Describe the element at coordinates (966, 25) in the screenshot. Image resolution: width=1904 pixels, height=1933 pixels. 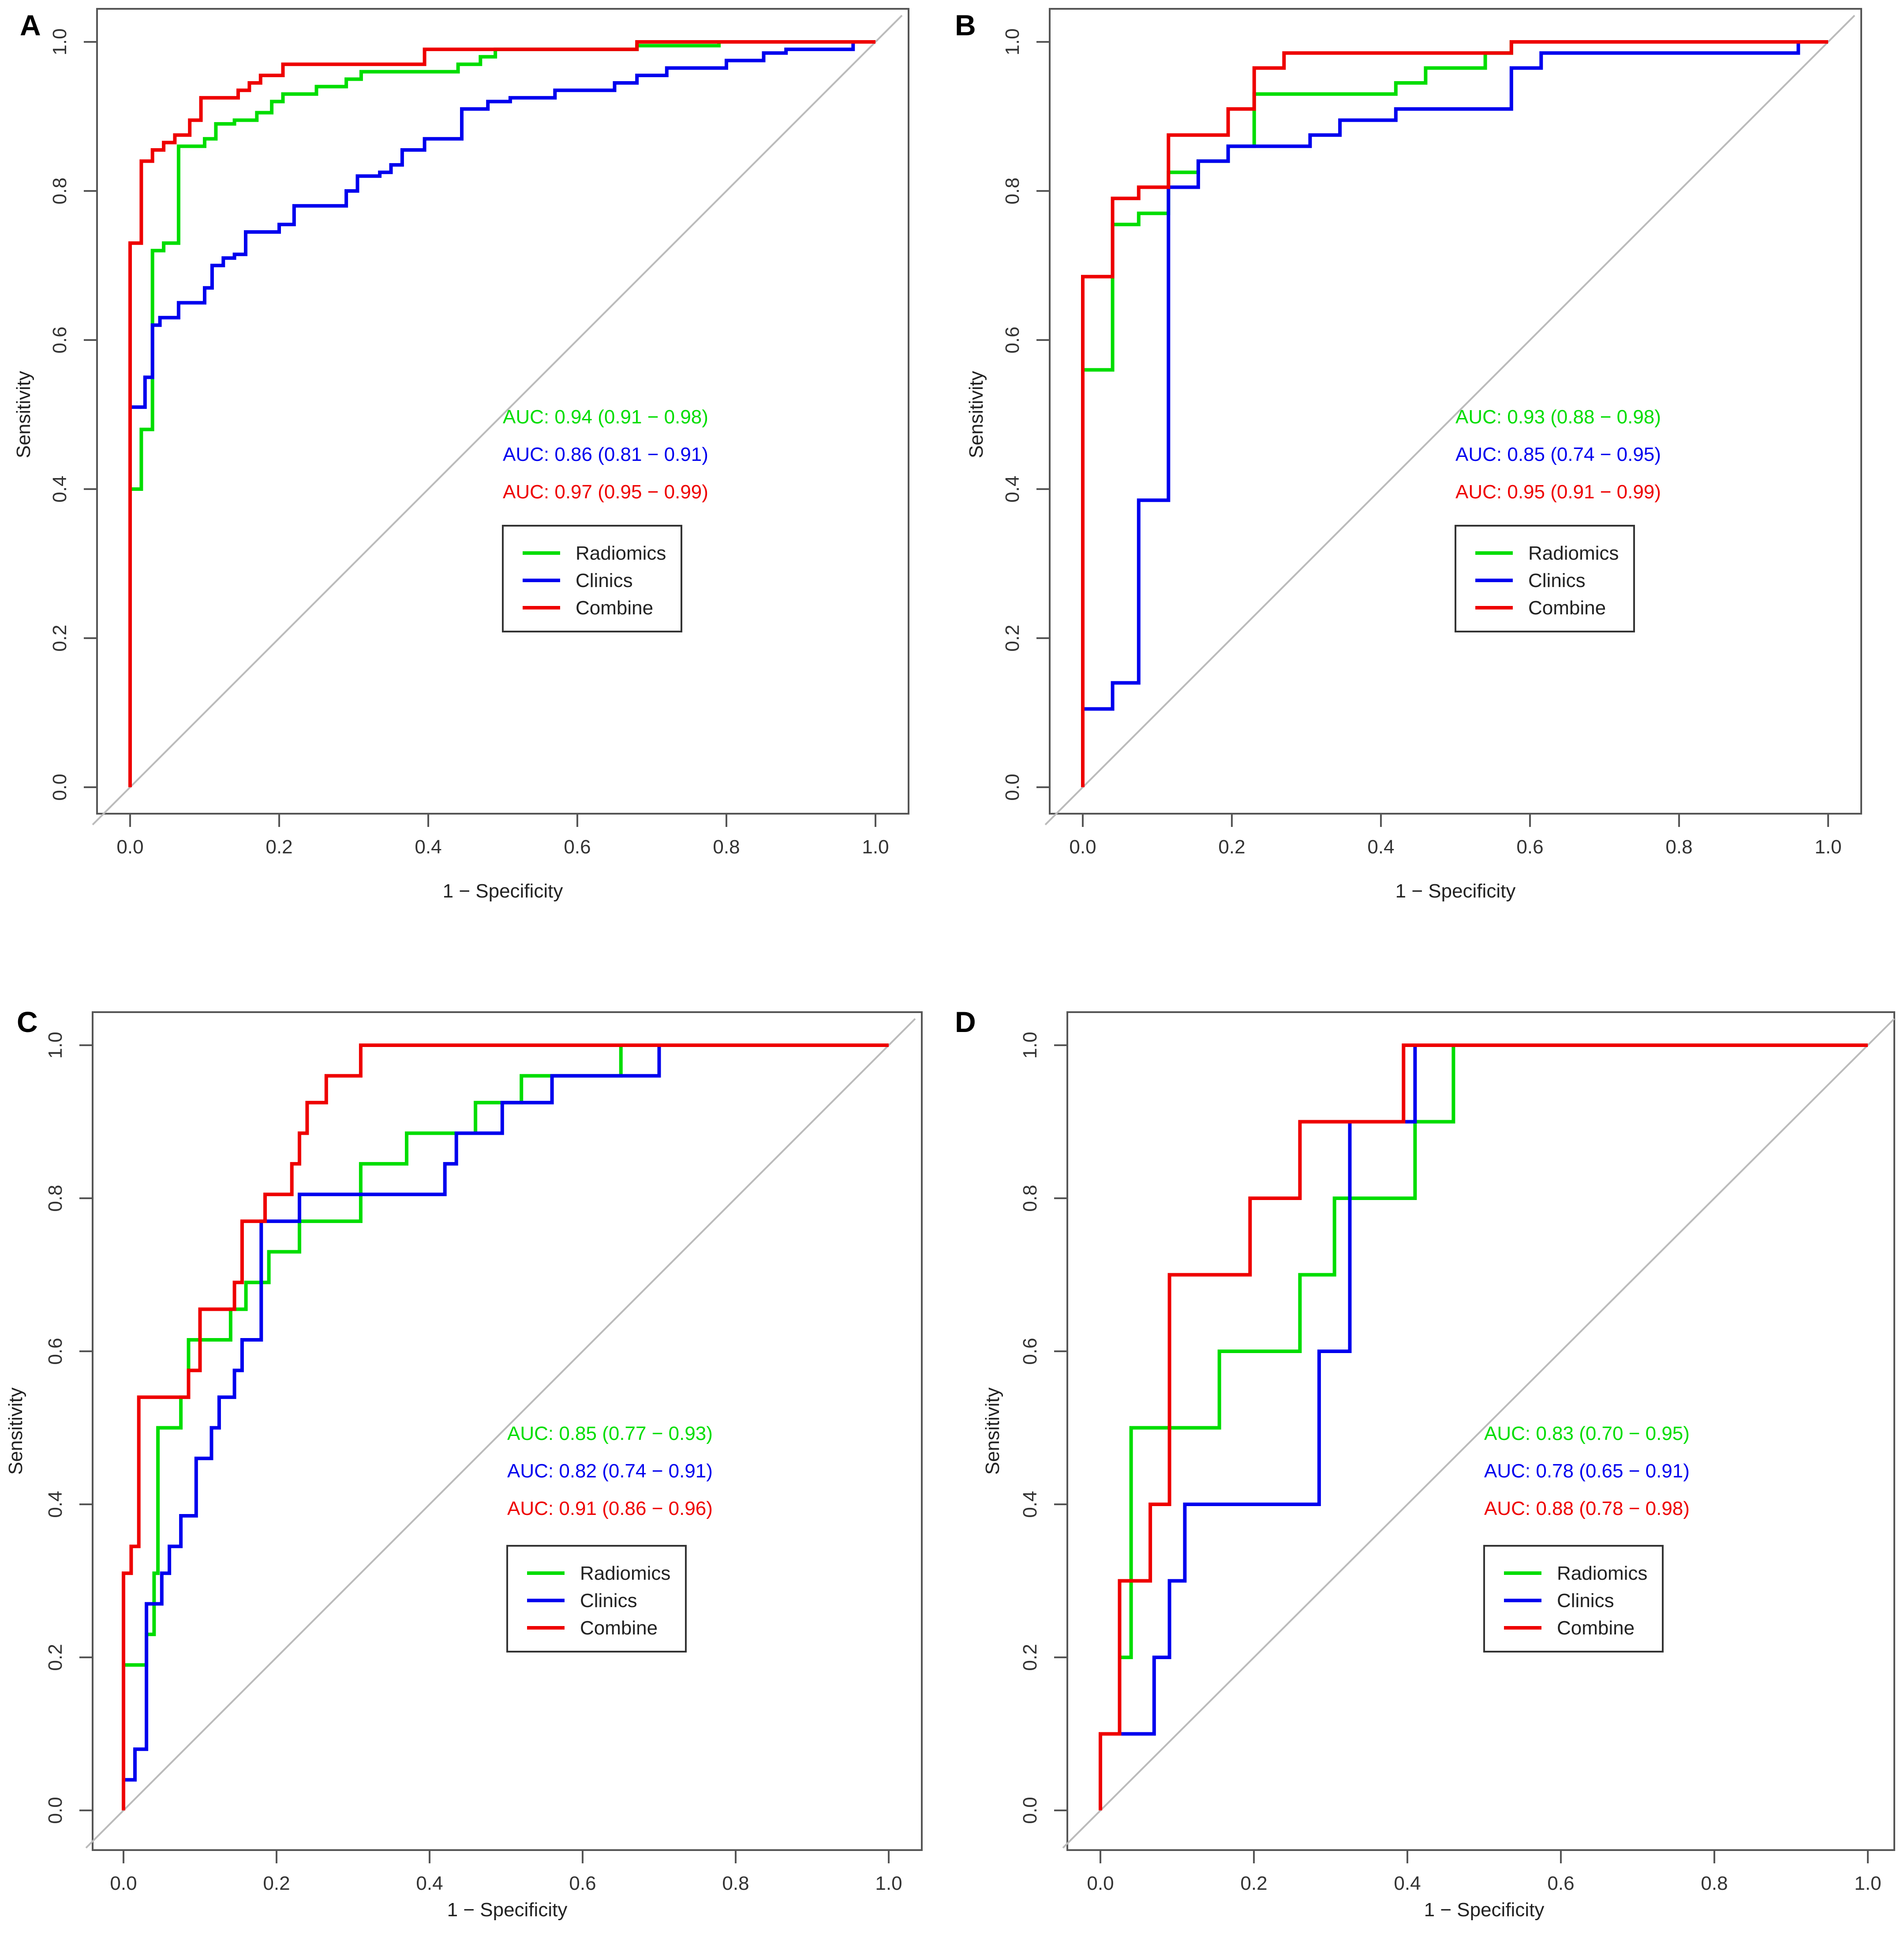
I see `panel-letter: B` at that location.